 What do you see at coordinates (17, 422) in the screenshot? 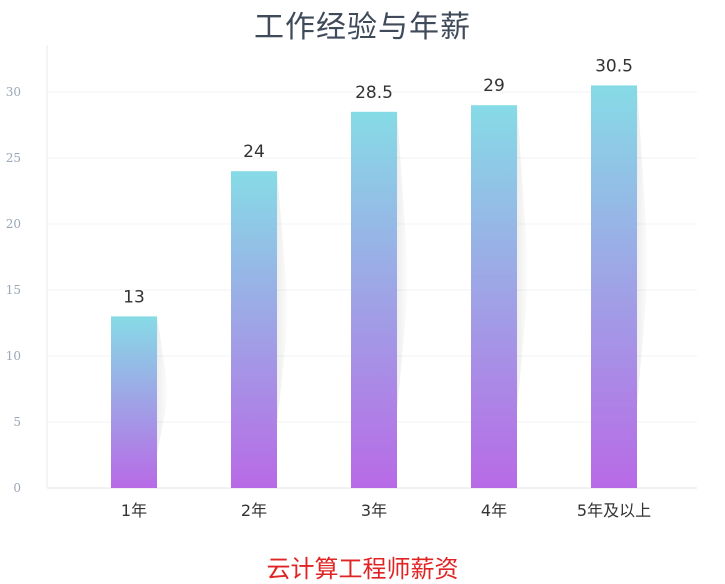
I see `y-tick-label: 5` at bounding box center [17, 422].